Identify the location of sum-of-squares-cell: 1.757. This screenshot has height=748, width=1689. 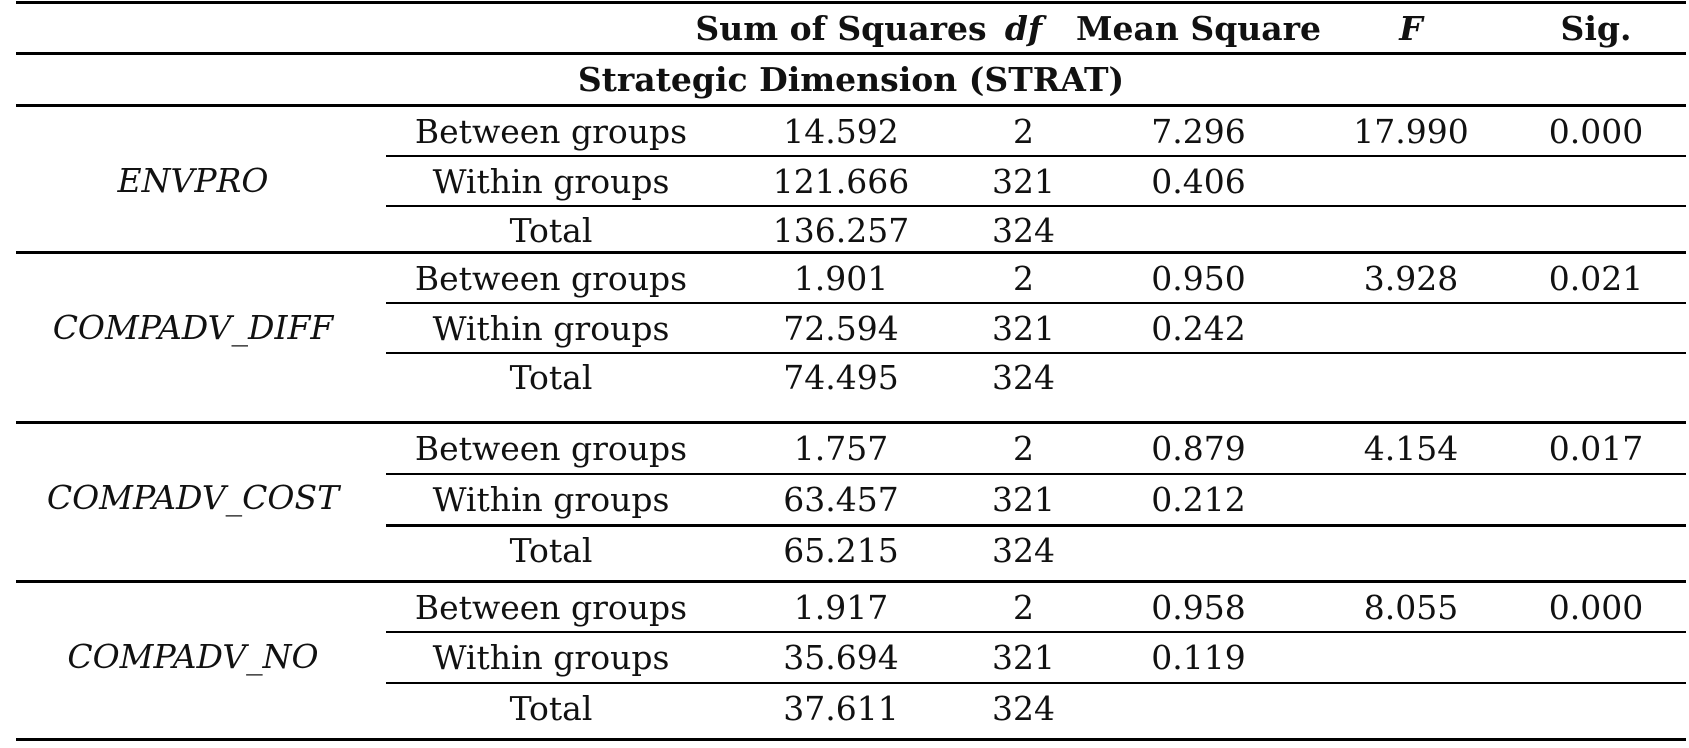
(841, 448).